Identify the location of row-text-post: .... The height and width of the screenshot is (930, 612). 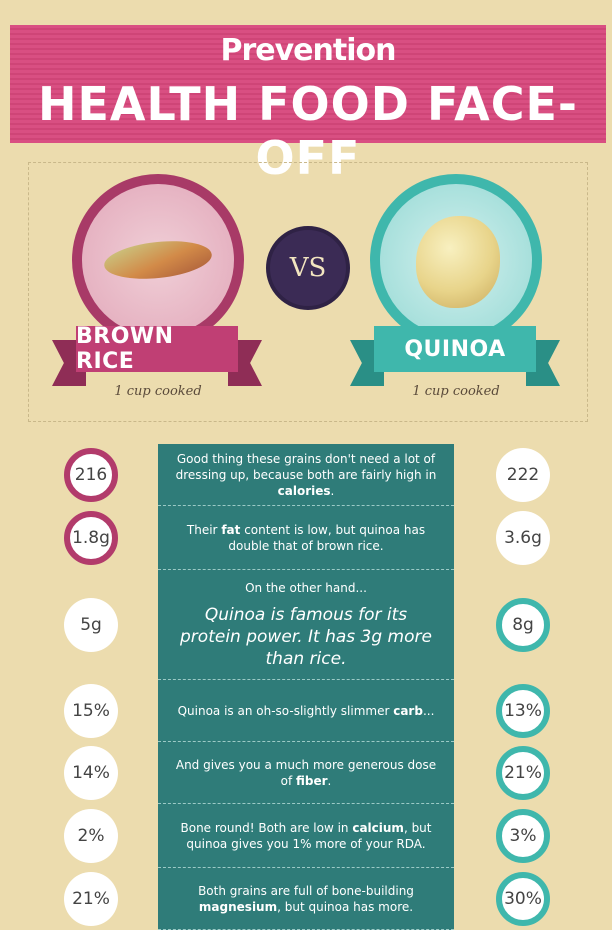
(428, 710).